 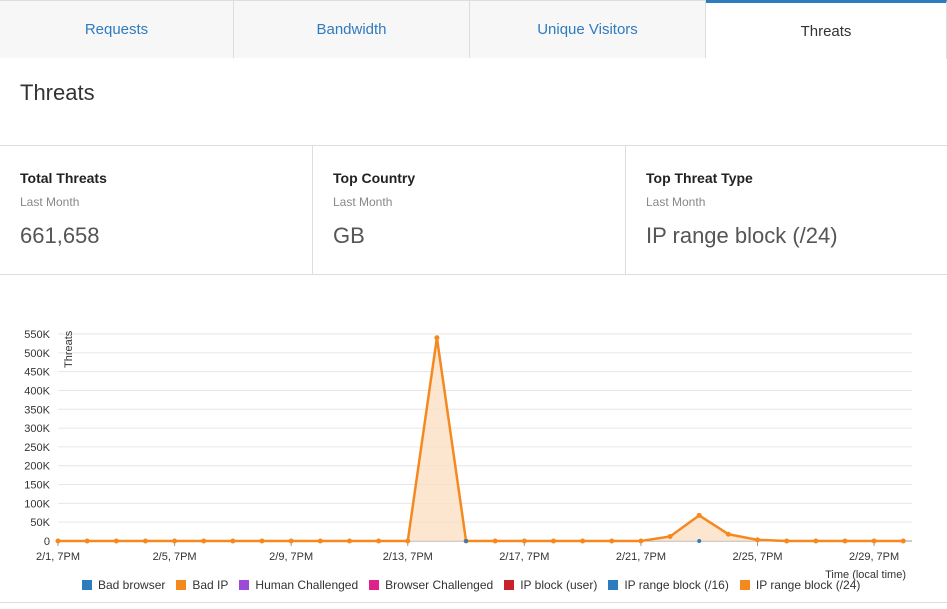 I want to click on stat-top-country: Top Country Last Month GB, so click(x=469, y=210).